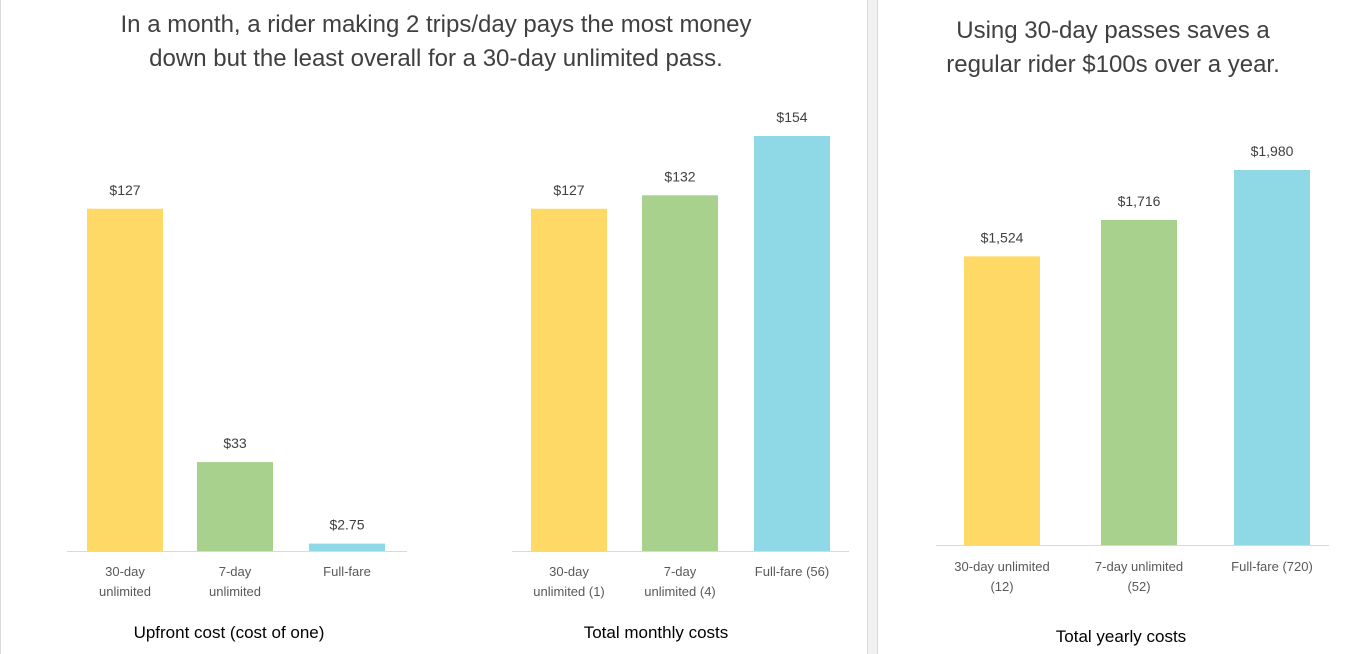 The height and width of the screenshot is (654, 1348). Describe the element at coordinates (1139, 566) in the screenshot. I see `category-label: 7-day unlimited` at that location.